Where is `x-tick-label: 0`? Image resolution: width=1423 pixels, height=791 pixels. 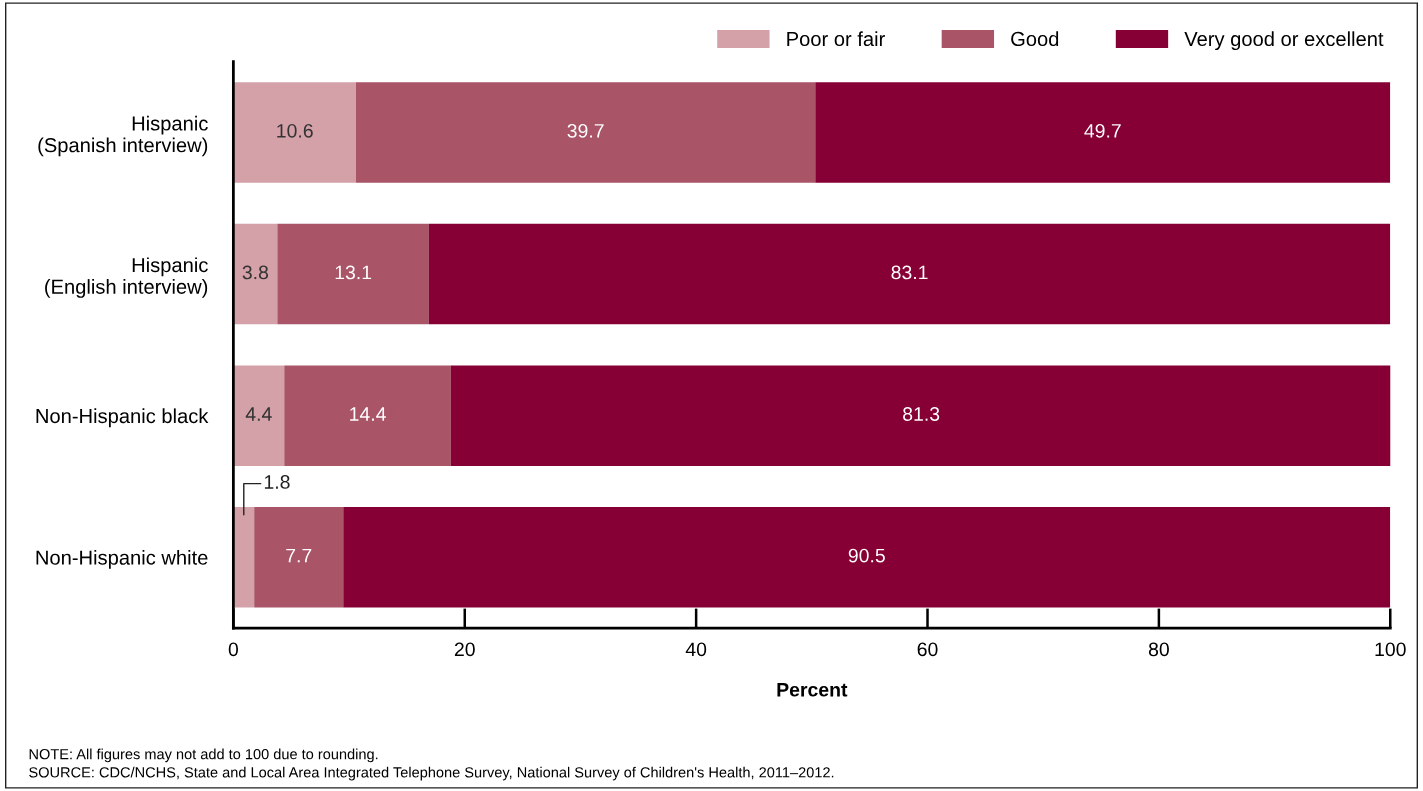
x-tick-label: 0 is located at coordinates (233, 649).